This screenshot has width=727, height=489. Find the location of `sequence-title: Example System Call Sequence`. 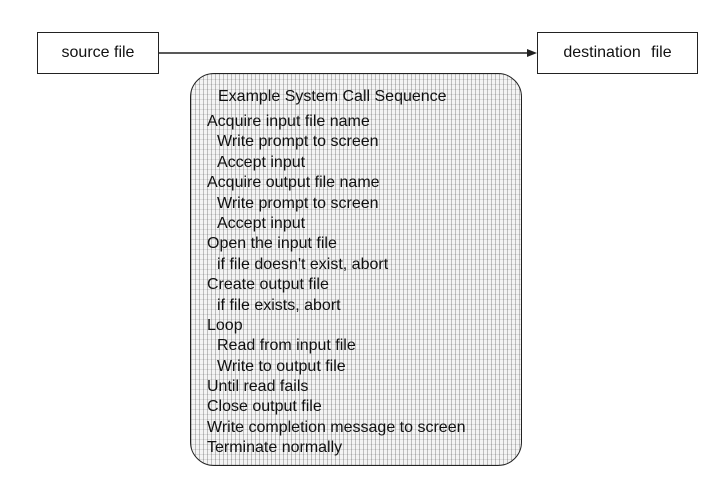

sequence-title: Example System Call Sequence is located at coordinates (332, 96).